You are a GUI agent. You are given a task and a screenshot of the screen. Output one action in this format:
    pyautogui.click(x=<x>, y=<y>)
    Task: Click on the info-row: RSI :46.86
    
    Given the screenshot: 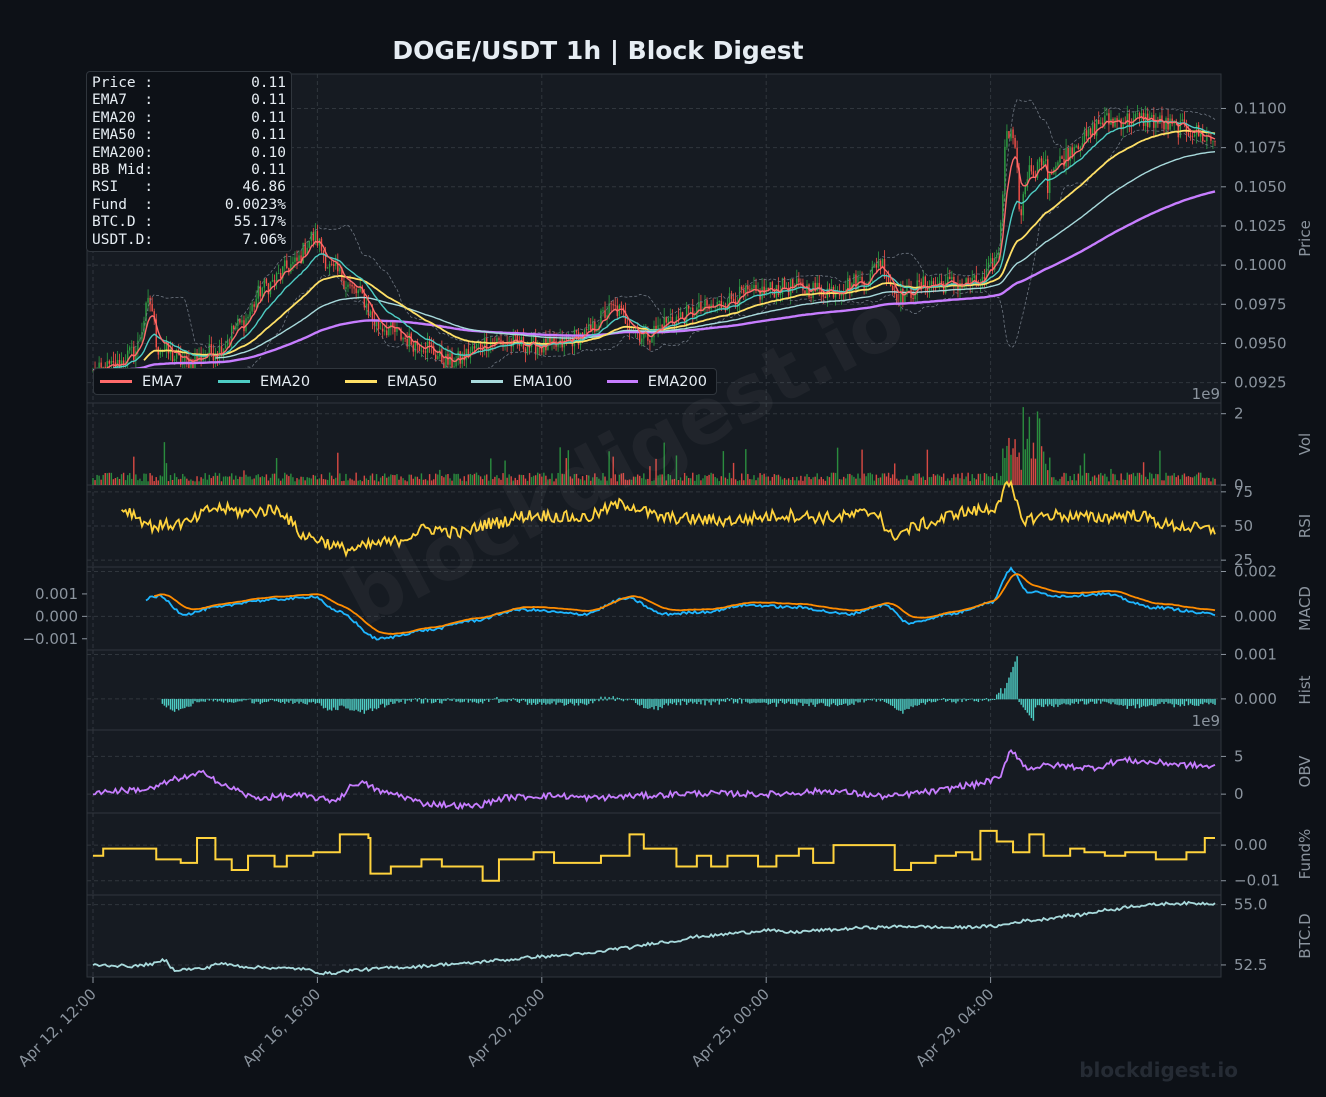 What is the action you would take?
    pyautogui.click(x=189, y=187)
    